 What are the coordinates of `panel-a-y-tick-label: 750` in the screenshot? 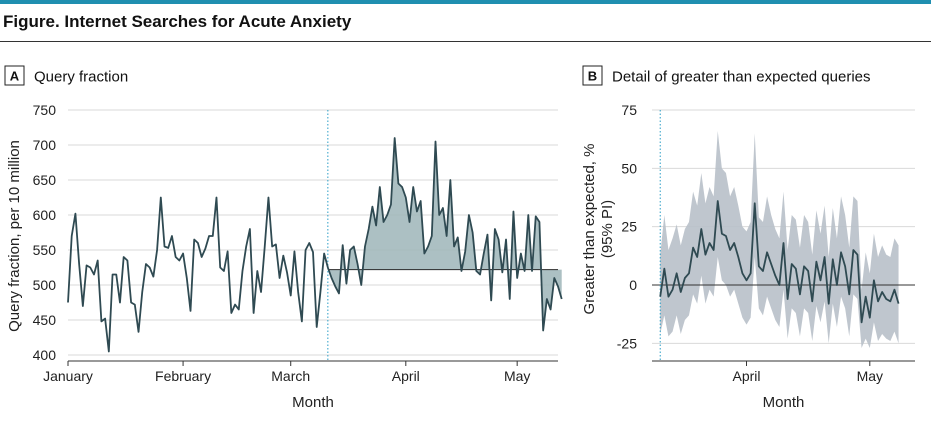 It's located at (45, 110).